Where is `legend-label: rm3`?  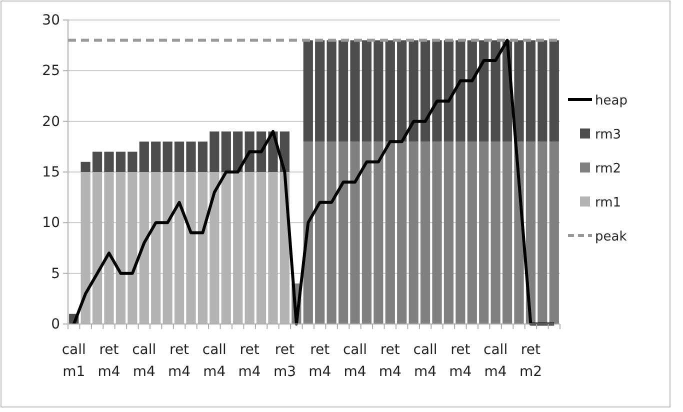 legend-label: rm3 is located at coordinates (608, 135).